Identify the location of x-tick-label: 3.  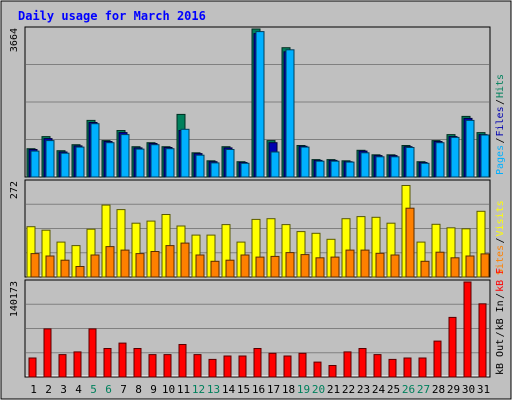
(63, 389).